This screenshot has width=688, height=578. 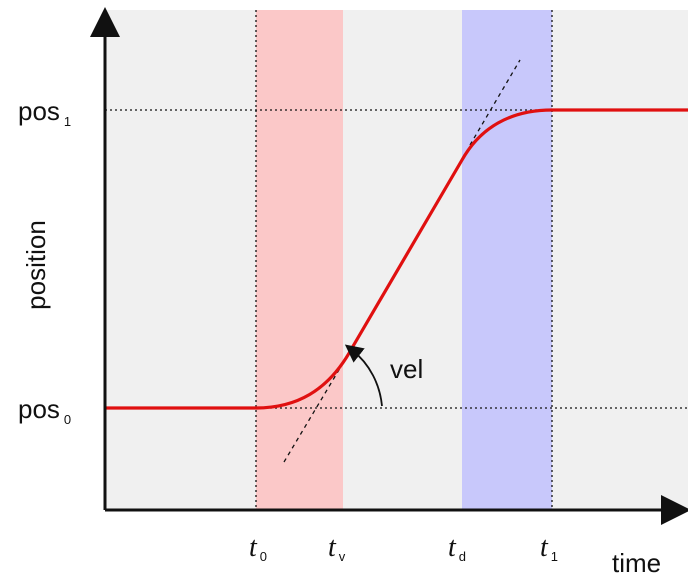 What do you see at coordinates (44, 410) in the screenshot?
I see `pos0-label: pos 0` at bounding box center [44, 410].